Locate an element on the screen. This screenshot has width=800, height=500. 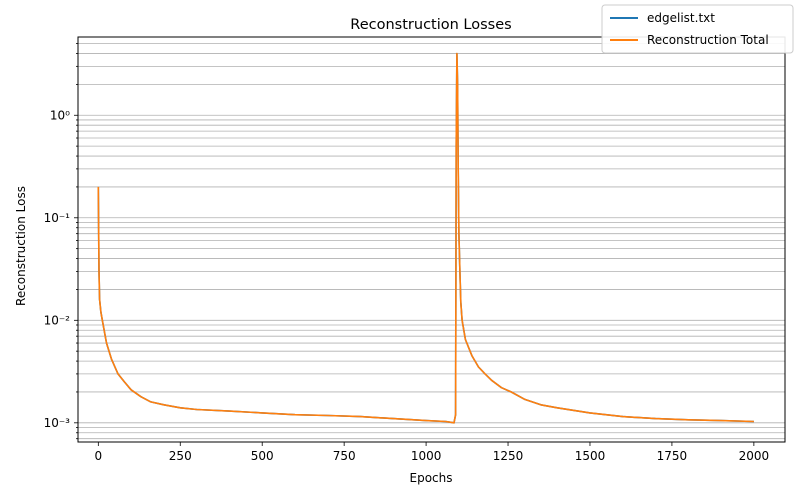
legend-label-edgelist: edgelist.txt is located at coordinates (681, 18).